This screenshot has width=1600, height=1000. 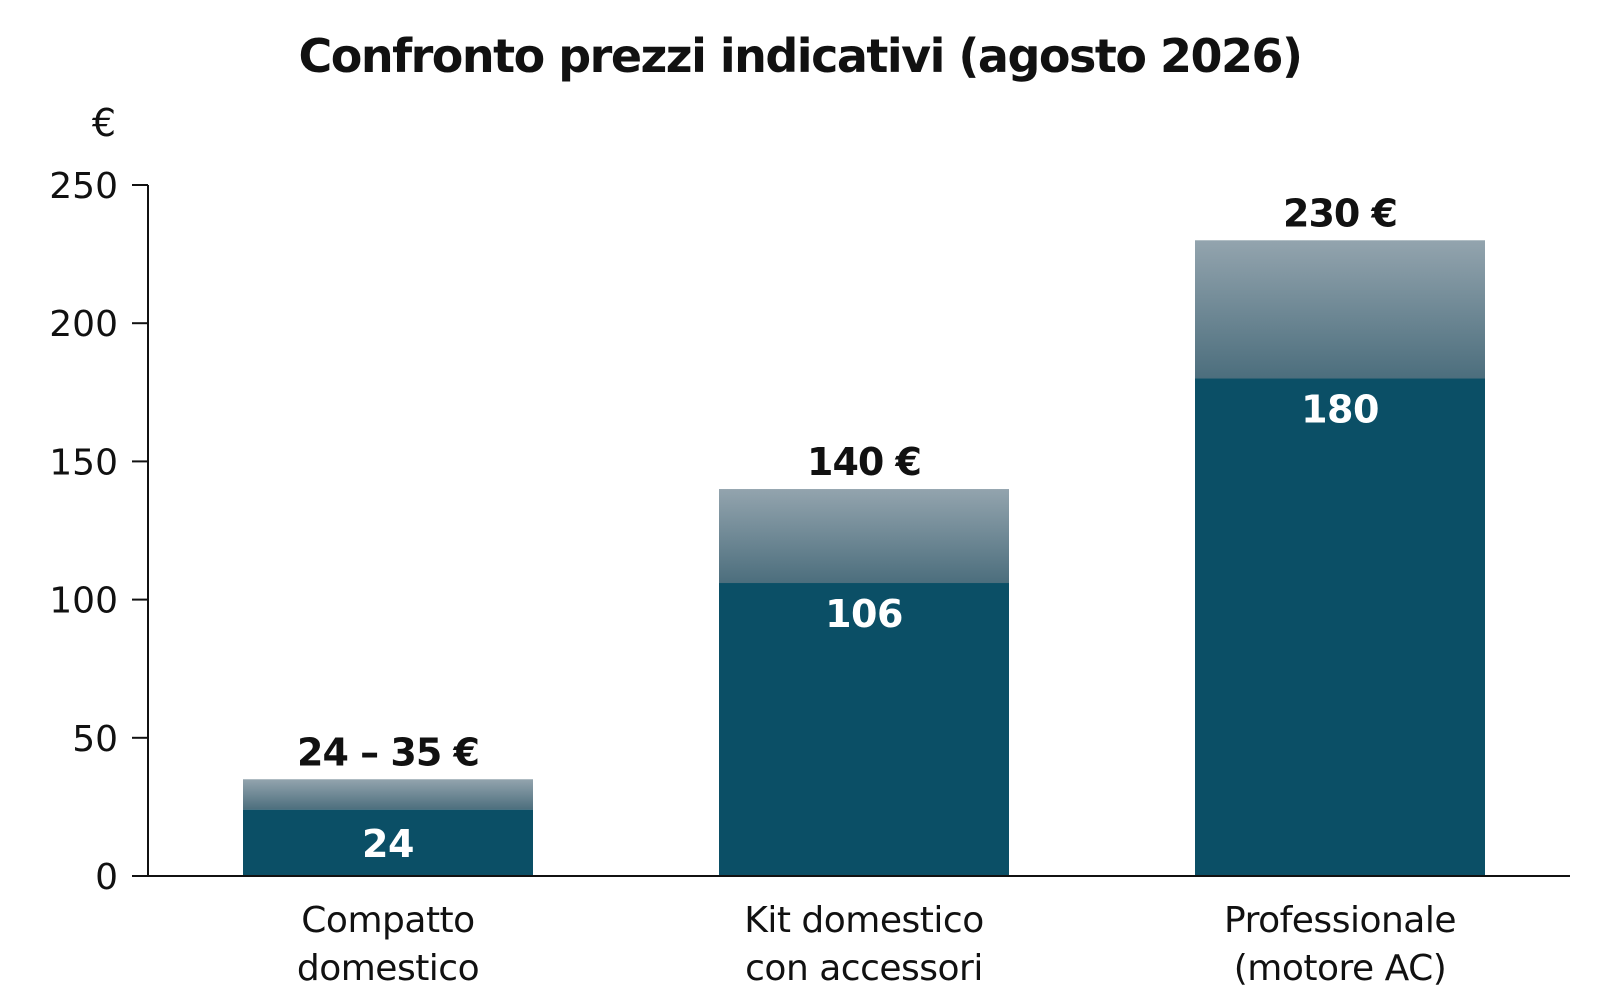 I want to click on y-tick-label: 200, so click(x=83, y=324).